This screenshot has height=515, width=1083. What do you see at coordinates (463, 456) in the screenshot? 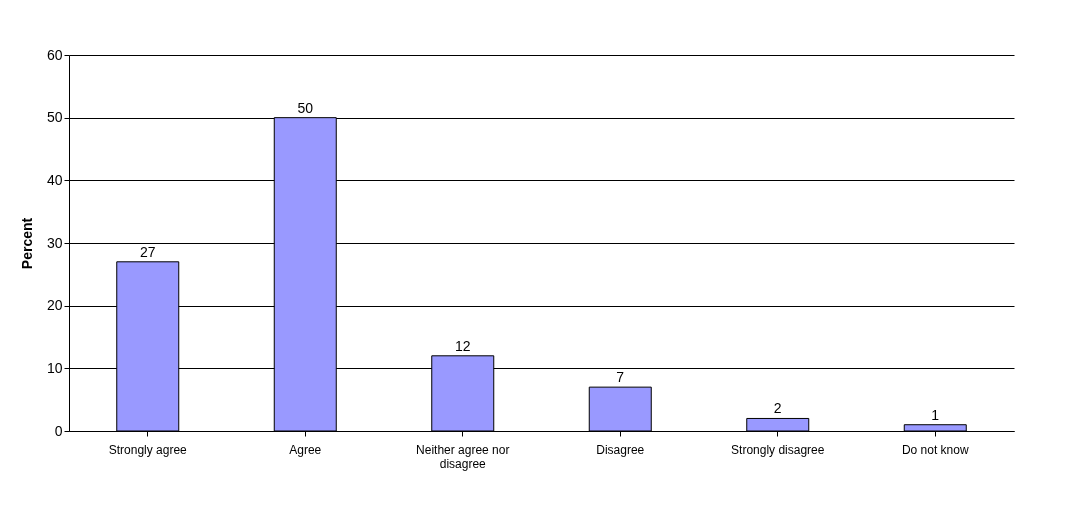
I see `x-tick-label: Neither agree nor disagree` at bounding box center [463, 456].